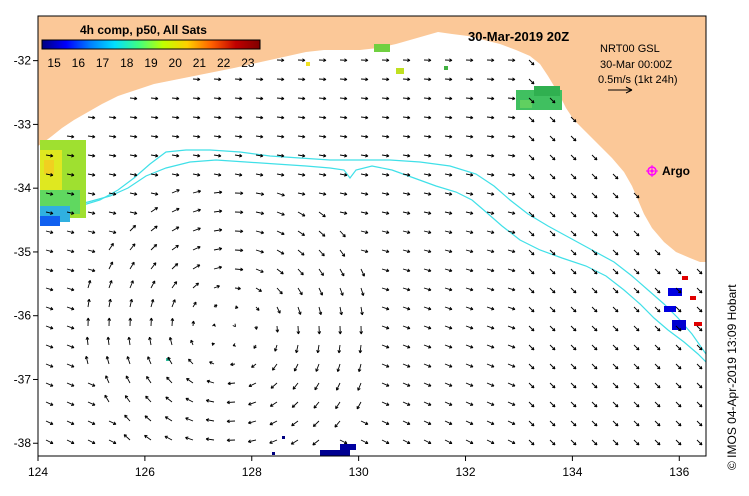 The image size is (749, 496). What do you see at coordinates (652, 171) in the screenshot?
I see `argo-float-marker` at bounding box center [652, 171].